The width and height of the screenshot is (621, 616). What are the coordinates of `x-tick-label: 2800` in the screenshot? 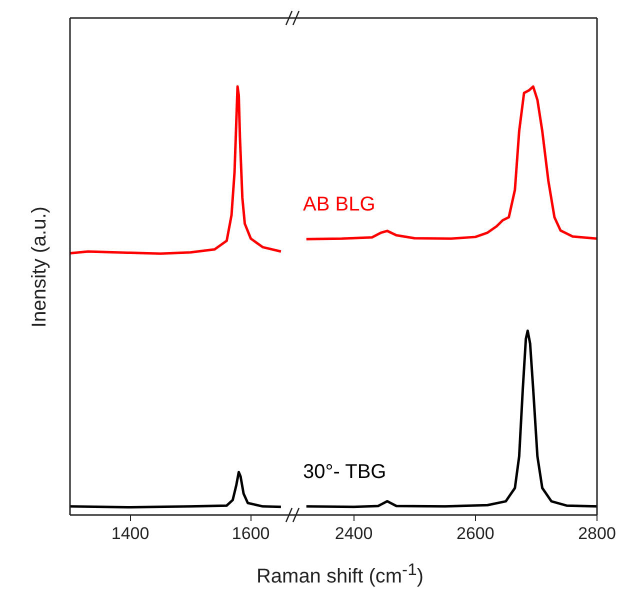 It's located at (597, 533).